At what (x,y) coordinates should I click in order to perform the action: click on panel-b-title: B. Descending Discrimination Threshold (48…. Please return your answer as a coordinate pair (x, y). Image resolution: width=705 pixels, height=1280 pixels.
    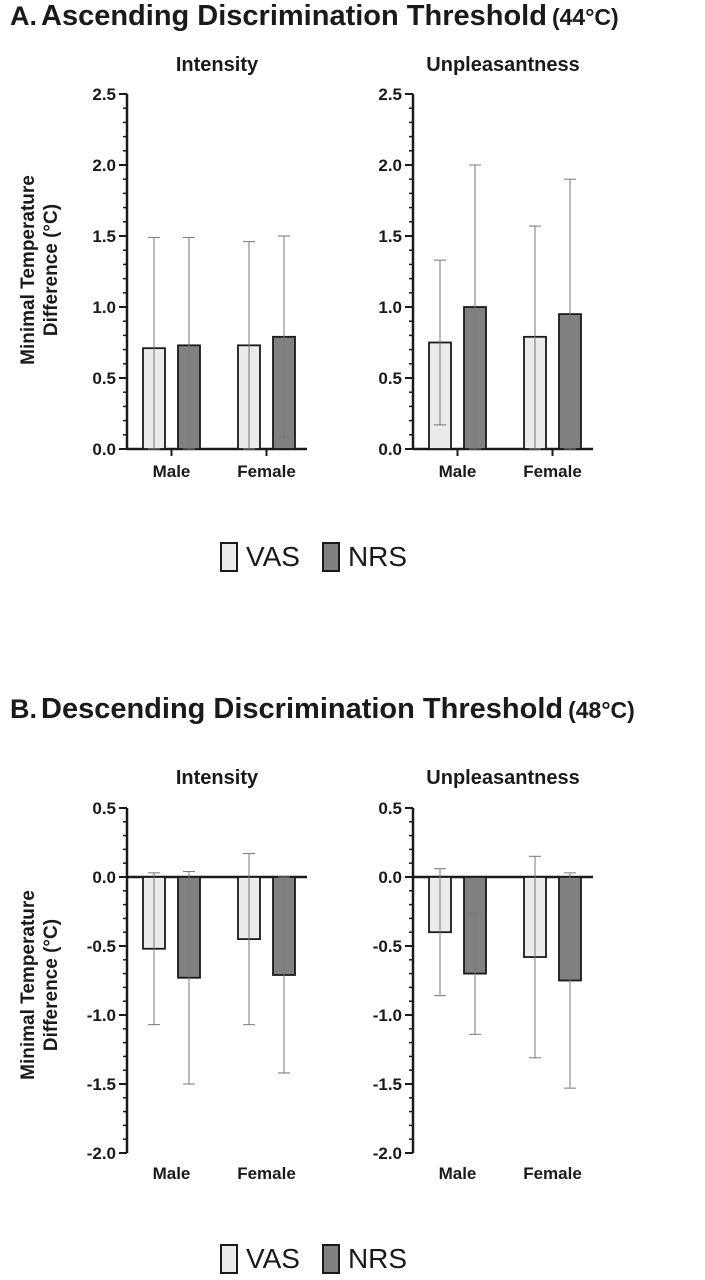
    Looking at the image, I should click on (322, 709).